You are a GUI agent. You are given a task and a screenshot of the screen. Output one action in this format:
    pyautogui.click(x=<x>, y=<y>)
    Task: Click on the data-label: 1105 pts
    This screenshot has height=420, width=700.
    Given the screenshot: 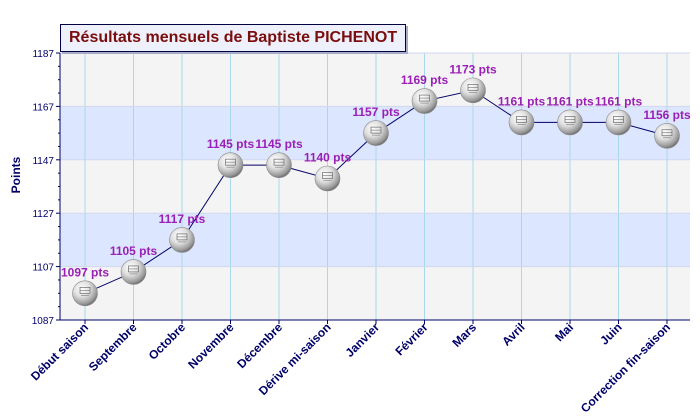 What is the action you would take?
    pyautogui.click(x=134, y=251)
    